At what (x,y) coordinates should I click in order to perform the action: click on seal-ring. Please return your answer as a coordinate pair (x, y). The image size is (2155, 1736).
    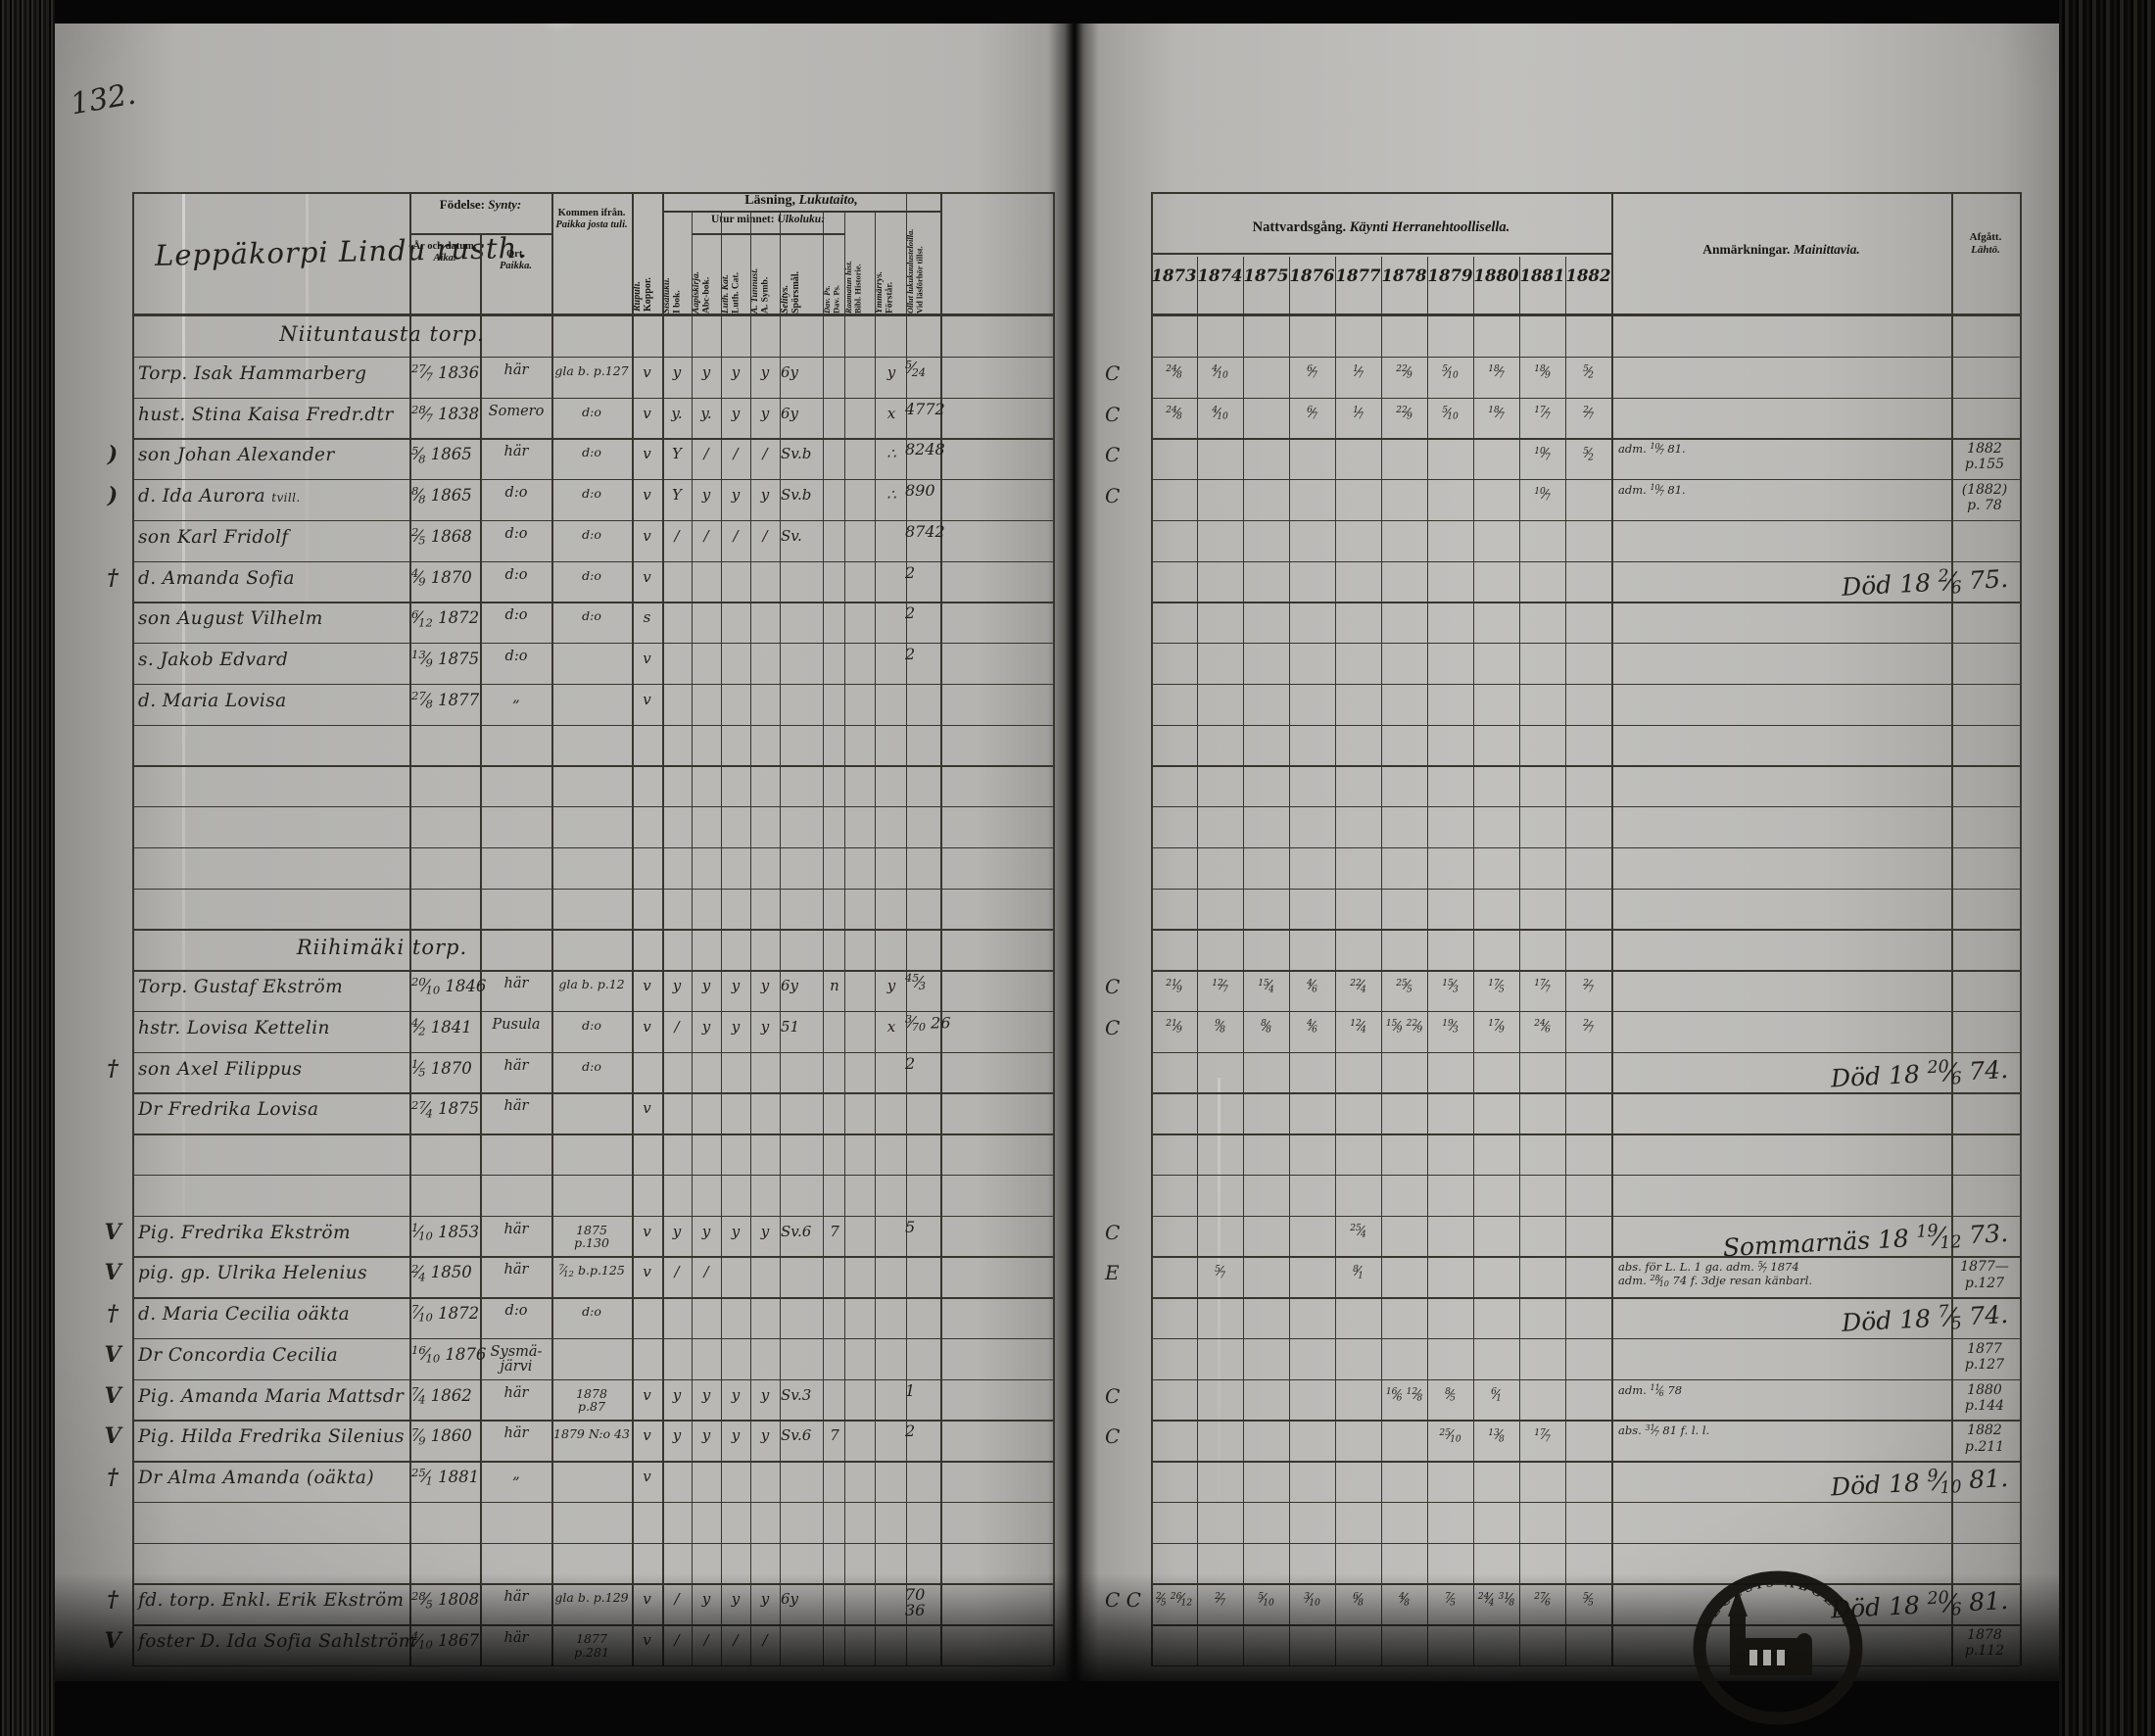
    Looking at the image, I should click on (1778, 1647).